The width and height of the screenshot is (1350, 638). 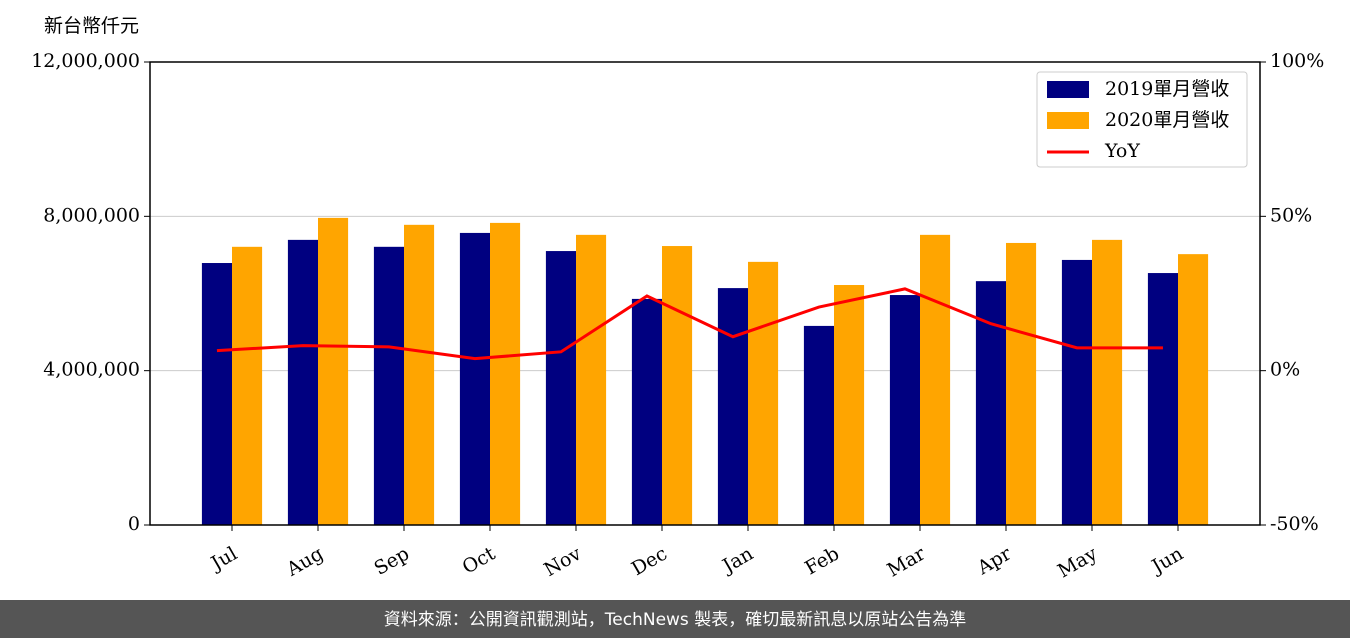 What do you see at coordinates (91, 370) in the screenshot?
I see `y-tick-label: 4,000,000` at bounding box center [91, 370].